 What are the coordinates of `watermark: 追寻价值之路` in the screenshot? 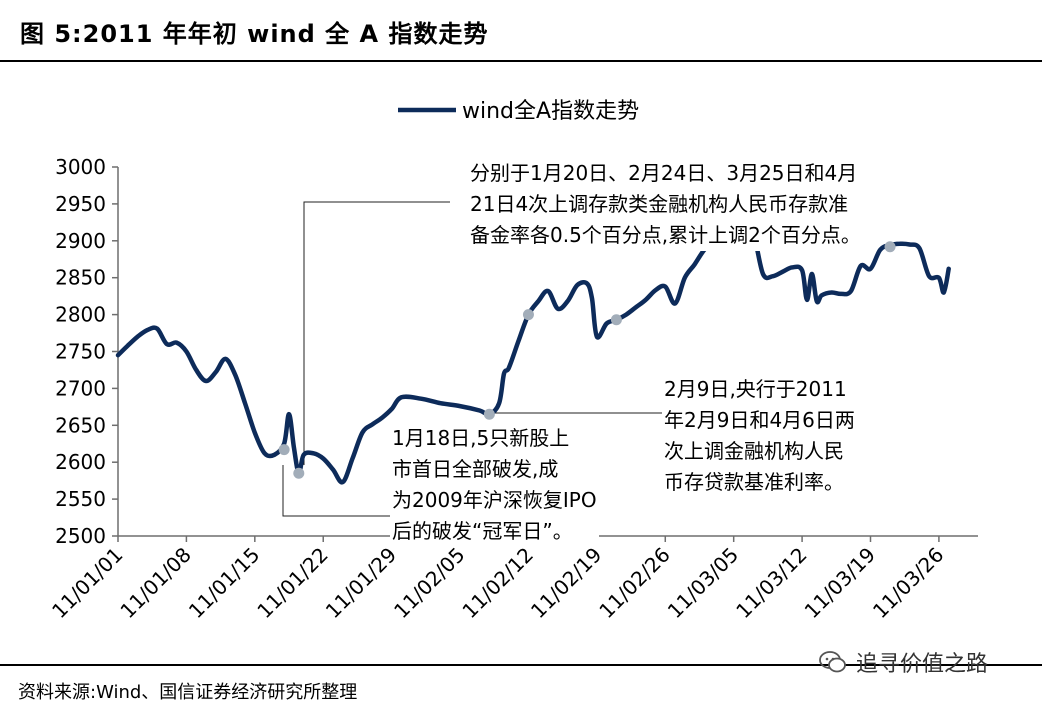 It's located at (903, 662).